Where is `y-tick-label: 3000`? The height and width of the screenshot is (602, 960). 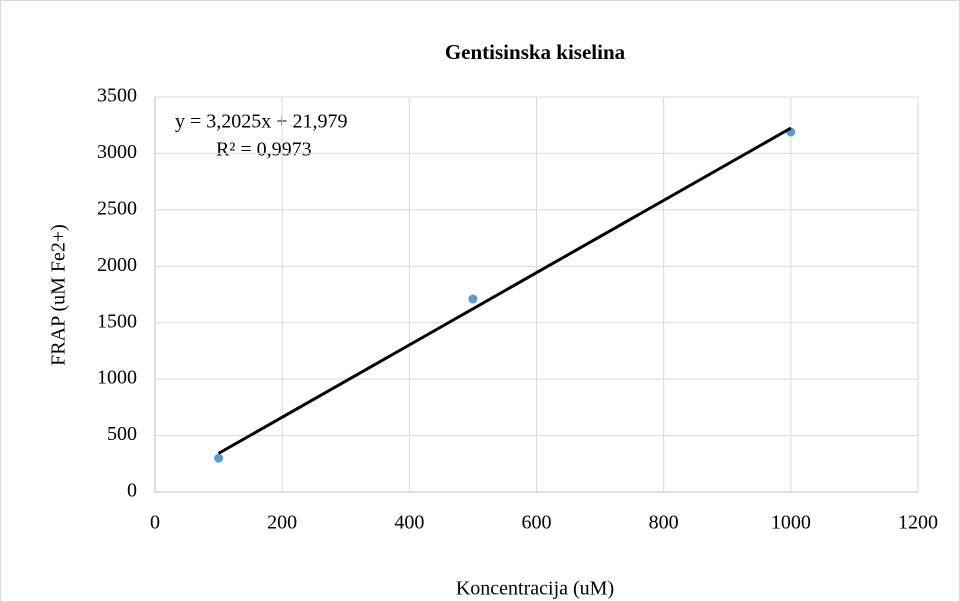
y-tick-label: 3000 is located at coordinates (117, 152).